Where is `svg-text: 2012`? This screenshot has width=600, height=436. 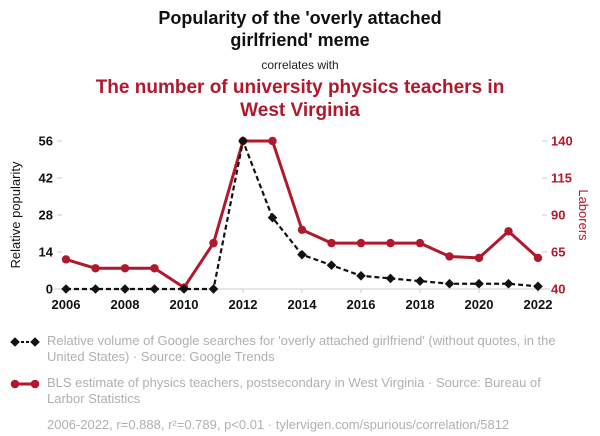 svg-text: 2012 is located at coordinates (243, 304).